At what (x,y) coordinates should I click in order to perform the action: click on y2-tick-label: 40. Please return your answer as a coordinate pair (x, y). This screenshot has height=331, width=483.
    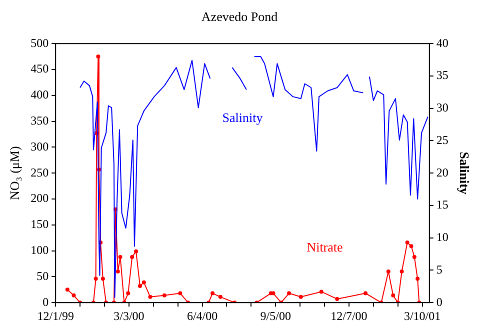
    Looking at the image, I should click on (442, 43).